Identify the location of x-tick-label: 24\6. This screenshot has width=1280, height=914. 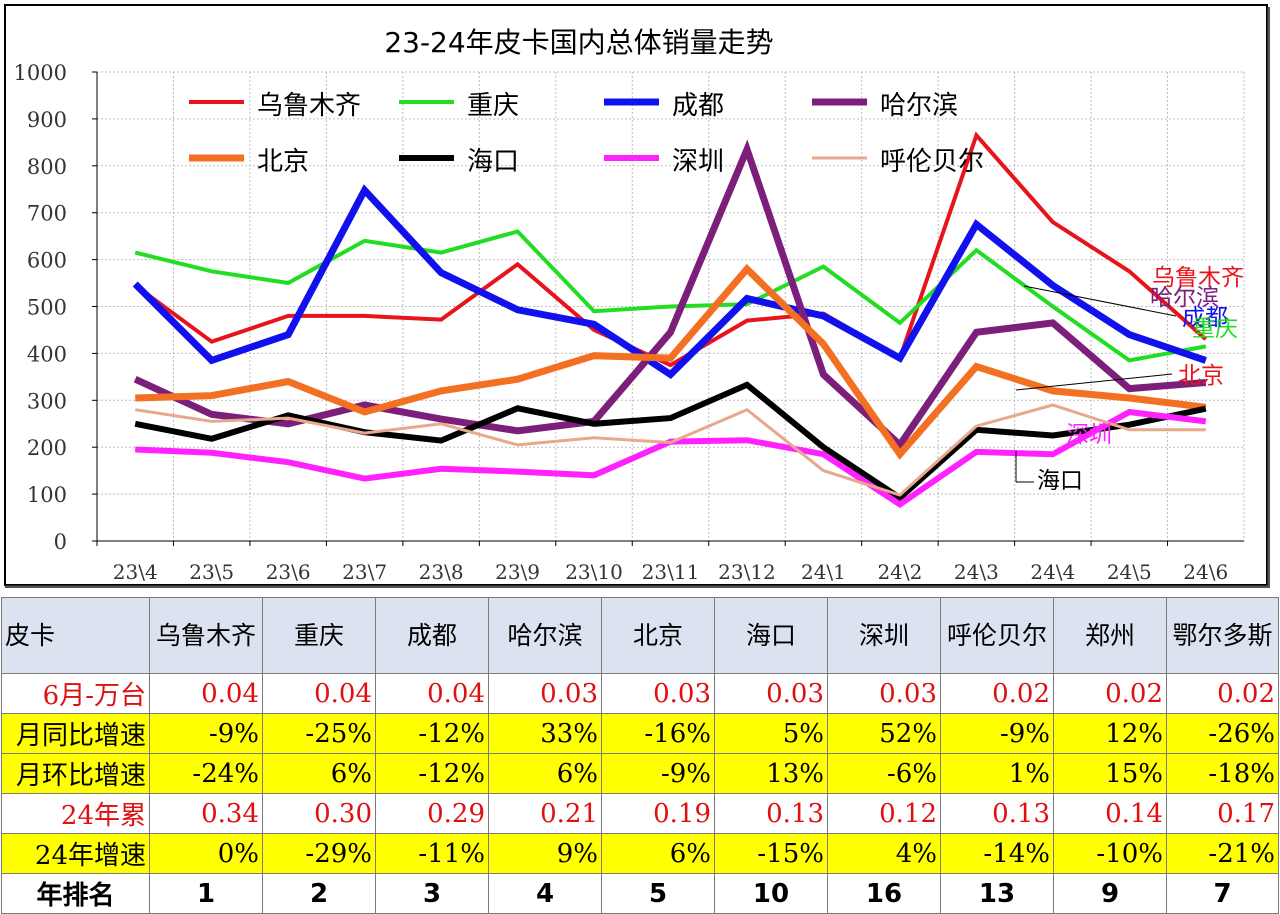
(1205, 572).